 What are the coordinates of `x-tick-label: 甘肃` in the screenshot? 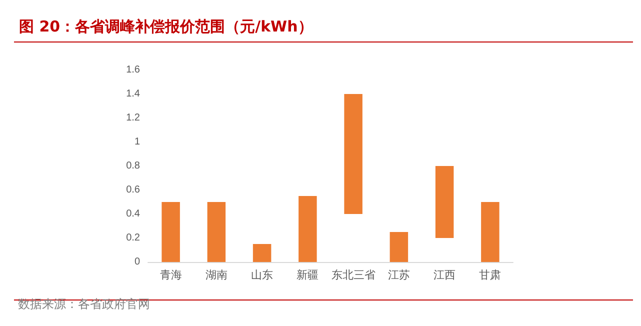 It's located at (490, 275).